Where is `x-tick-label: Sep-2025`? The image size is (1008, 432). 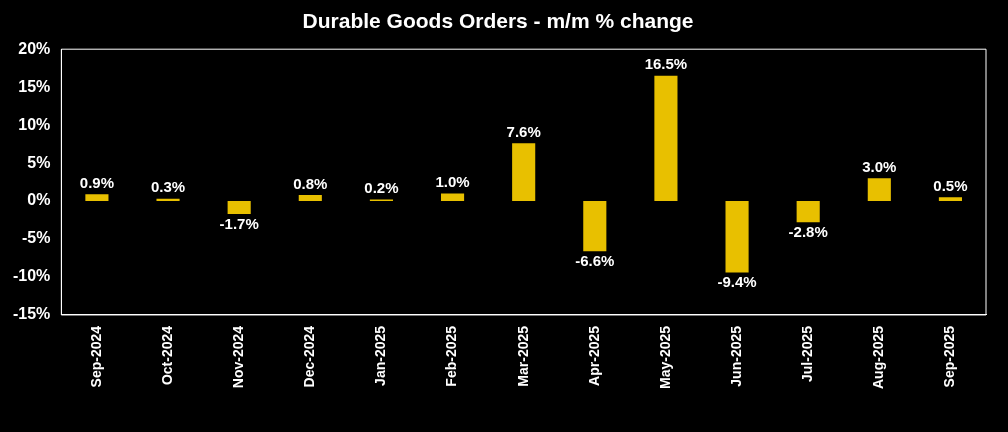
x-tick-label: Sep-2025 is located at coordinates (949, 356).